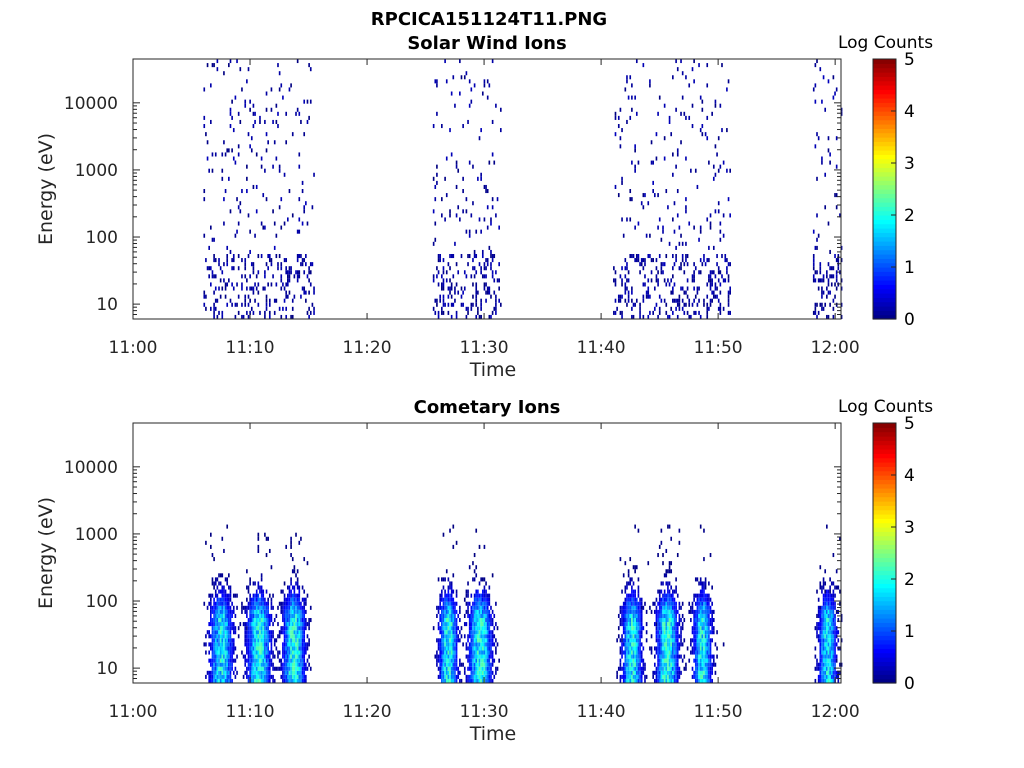  I want to click on colorbar-tick-label: 3, so click(909, 528).